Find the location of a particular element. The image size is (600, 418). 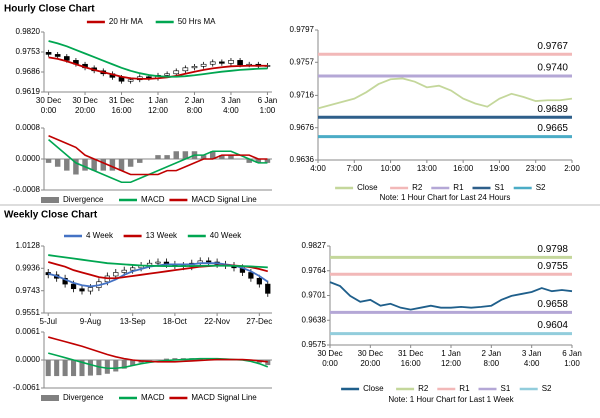

x-tick-label: 4:00 is located at coordinates (318, 168).